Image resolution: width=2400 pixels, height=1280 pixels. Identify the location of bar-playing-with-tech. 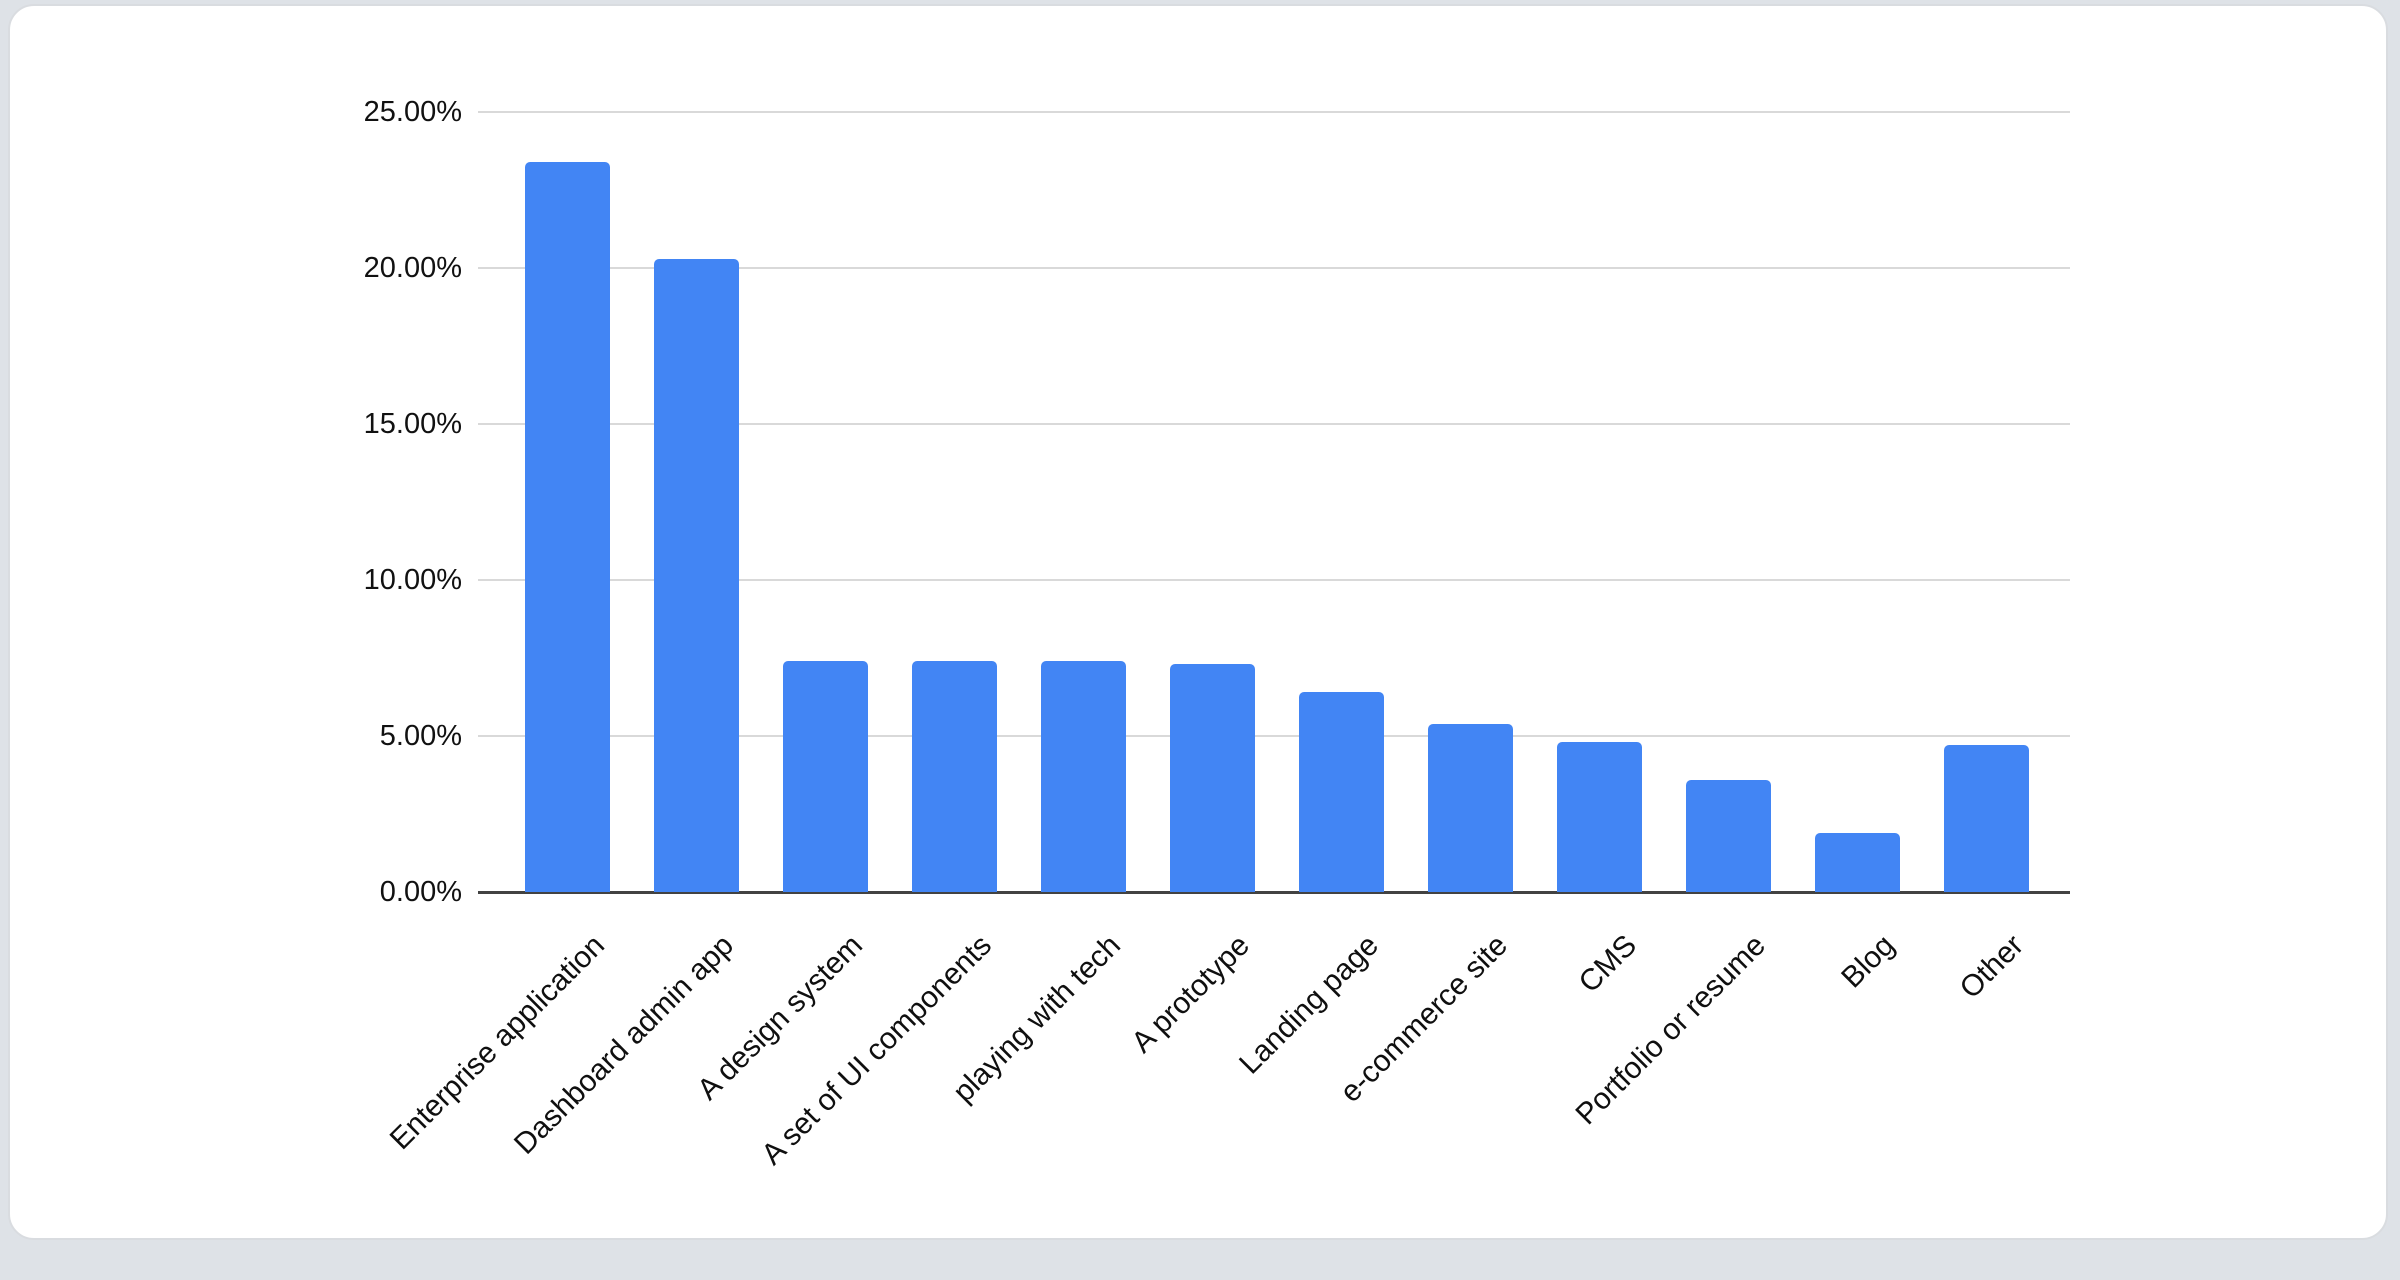
(1083, 776).